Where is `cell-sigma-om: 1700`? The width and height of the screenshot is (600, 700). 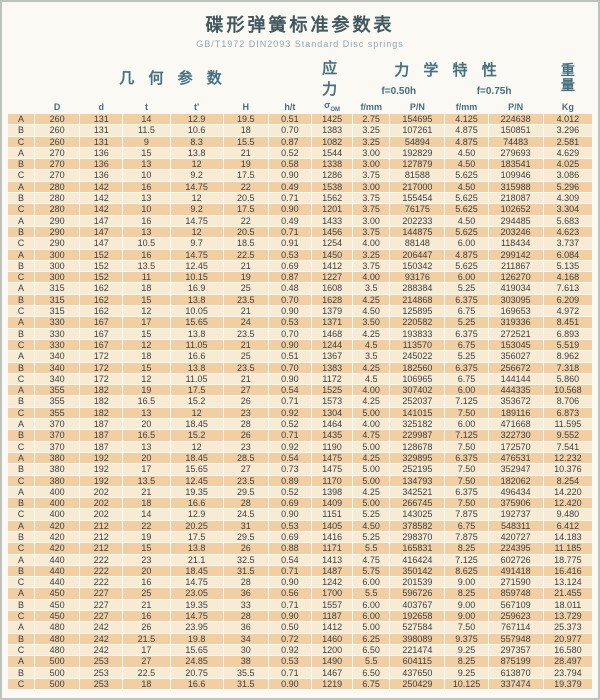
cell-sigma-om: 1700 is located at coordinates (332, 593).